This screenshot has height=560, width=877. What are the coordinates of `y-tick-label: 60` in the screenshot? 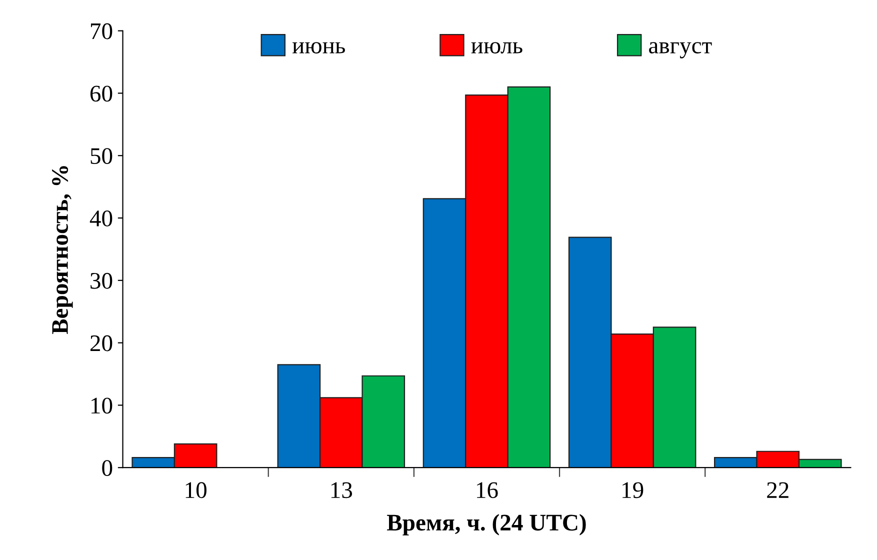 It's located at (101, 94).